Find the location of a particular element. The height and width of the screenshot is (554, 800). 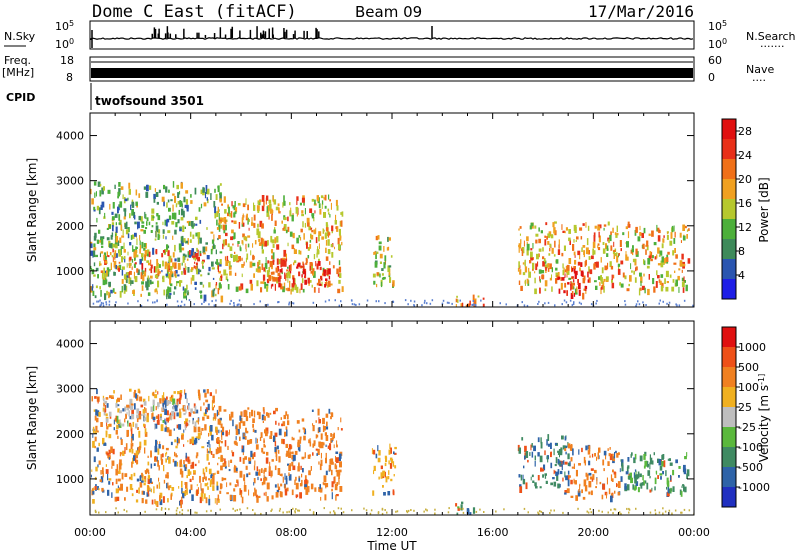

colorbar-tick-label: 8 is located at coordinates (741, 251).